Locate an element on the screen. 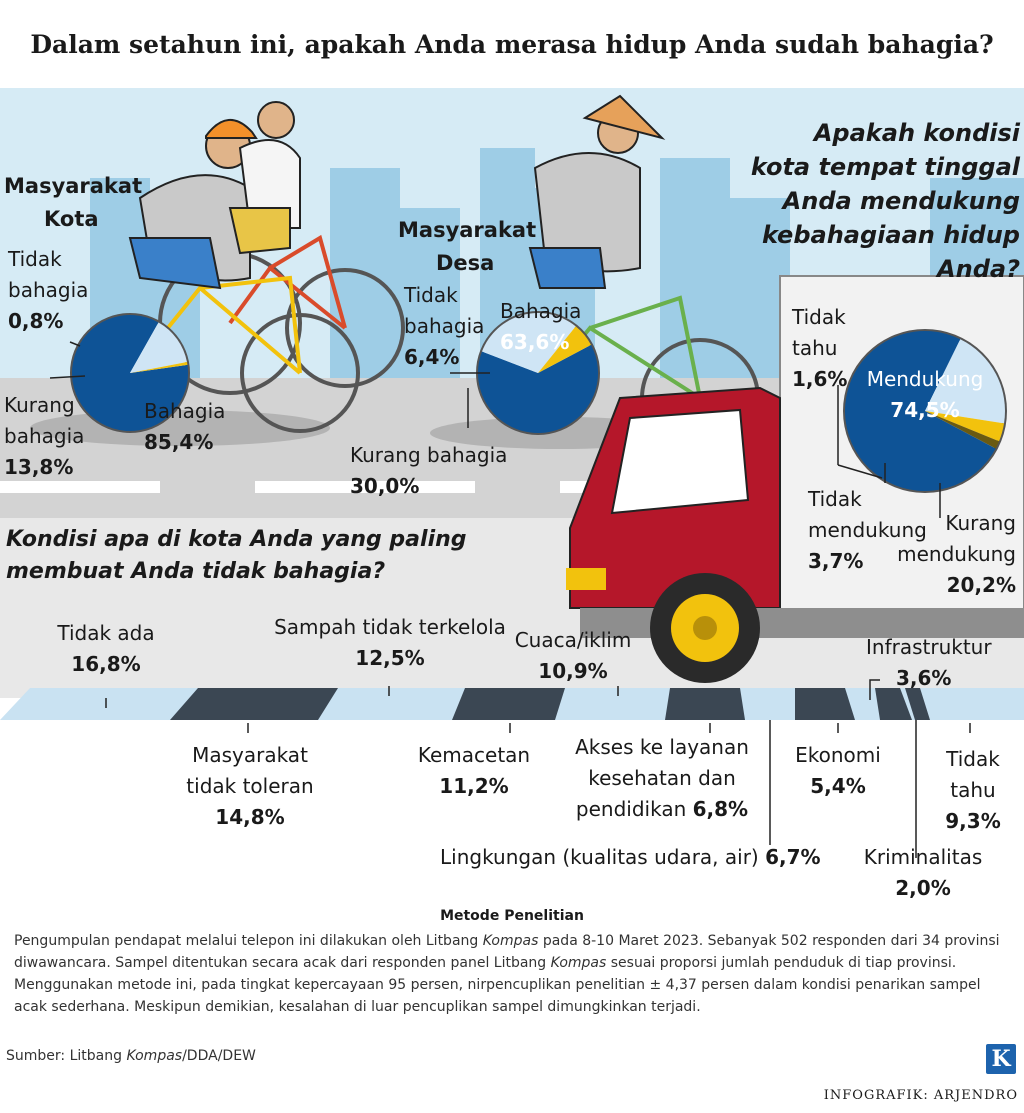  bar-label-line-2: tidak toleran is located at coordinates (250, 786).